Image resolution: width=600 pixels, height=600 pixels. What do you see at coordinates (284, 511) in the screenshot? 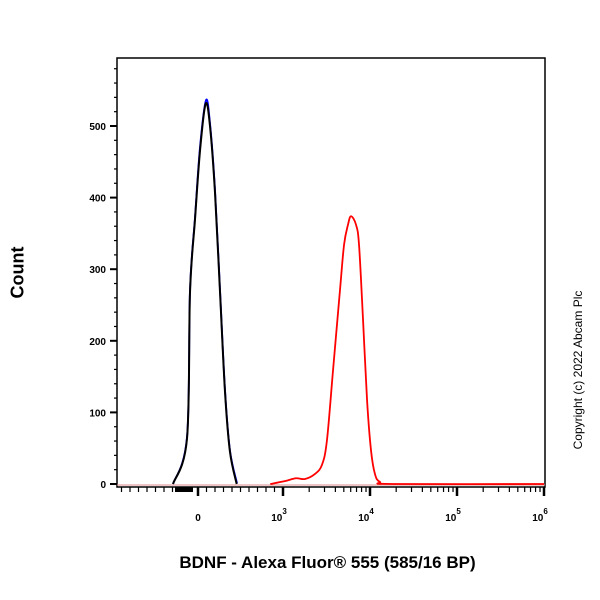
I see `x-tick-exponent: 3` at bounding box center [284, 511].